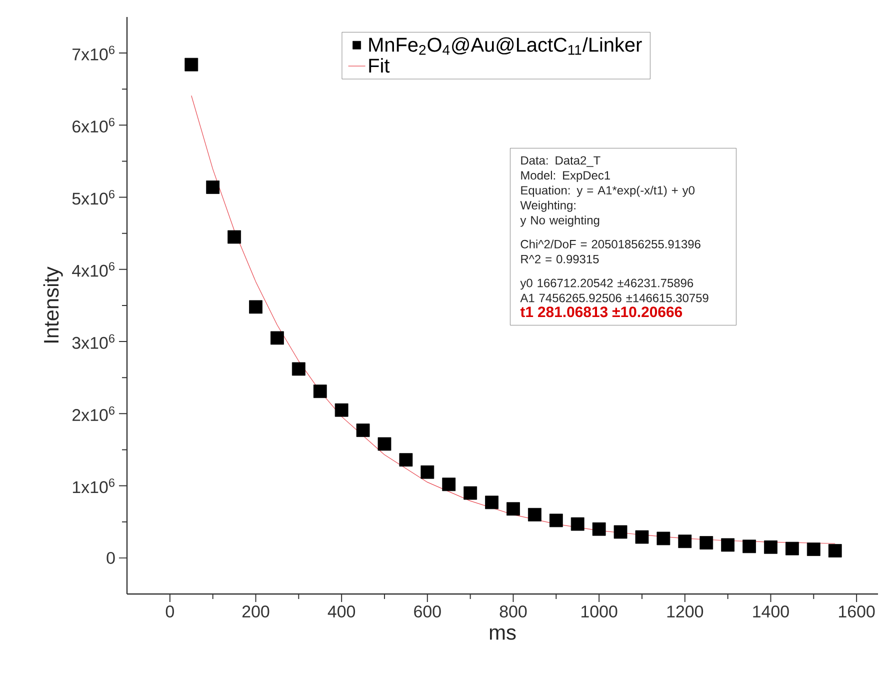  Describe the element at coordinates (857, 612) in the screenshot. I see `x-tick-label: 1600` at that location.